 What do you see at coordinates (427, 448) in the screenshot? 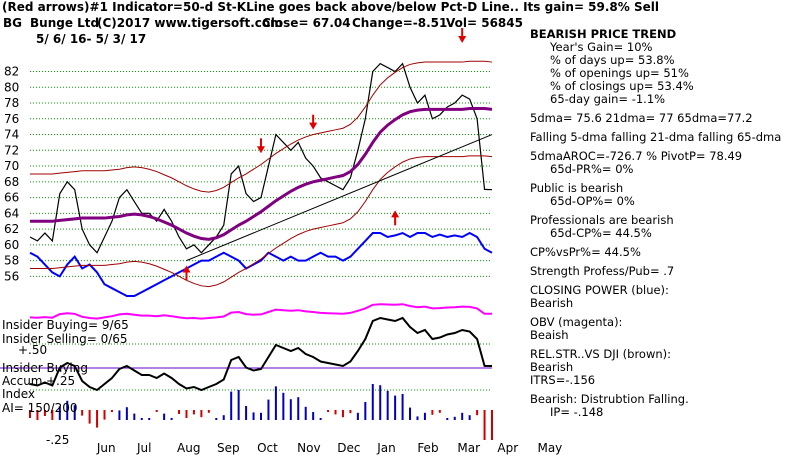
I see `x-tick-label: Feb` at bounding box center [427, 448].